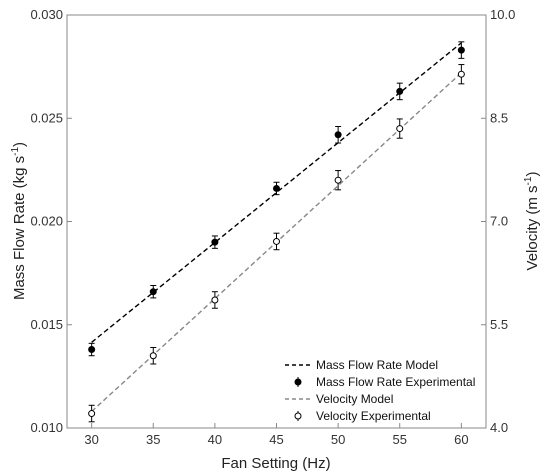  What do you see at coordinates (298, 416) in the screenshot?
I see `legend-swatch-velocity-exp-marker` at bounding box center [298, 416].